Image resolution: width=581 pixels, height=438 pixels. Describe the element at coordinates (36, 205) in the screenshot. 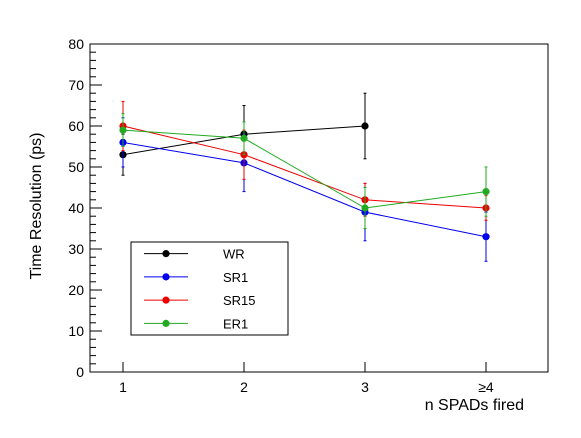

I see `y-axis-title: Time Resolution (ps)` at that location.